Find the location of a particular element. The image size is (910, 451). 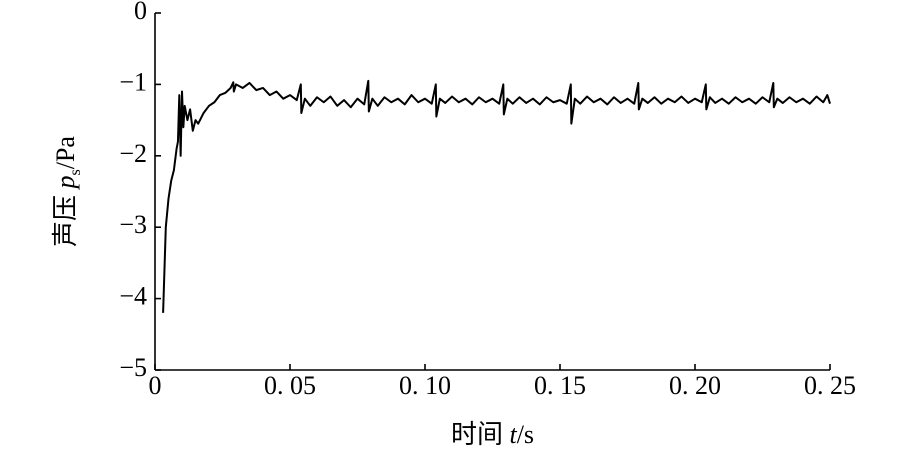

y-axis-label-part: s is located at coordinates (75, 172).